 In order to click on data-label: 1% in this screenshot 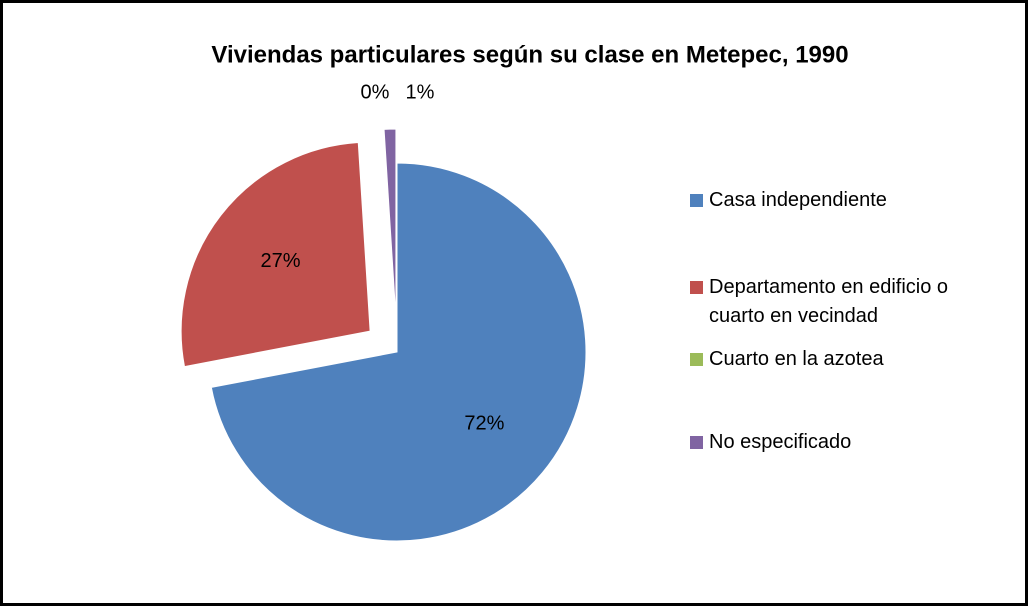, I will do `click(420, 92)`.